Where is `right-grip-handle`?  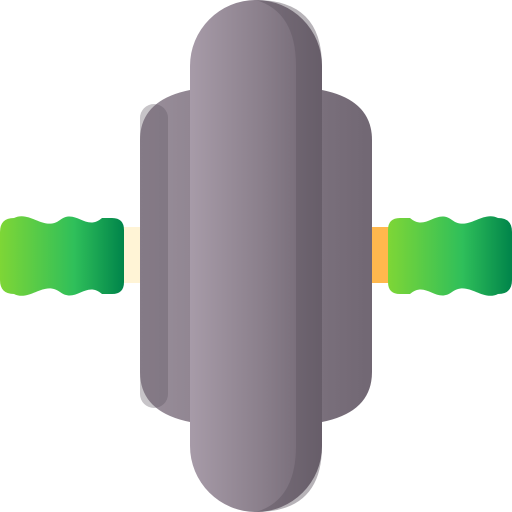
right-grip-handle is located at coordinates (450, 256).